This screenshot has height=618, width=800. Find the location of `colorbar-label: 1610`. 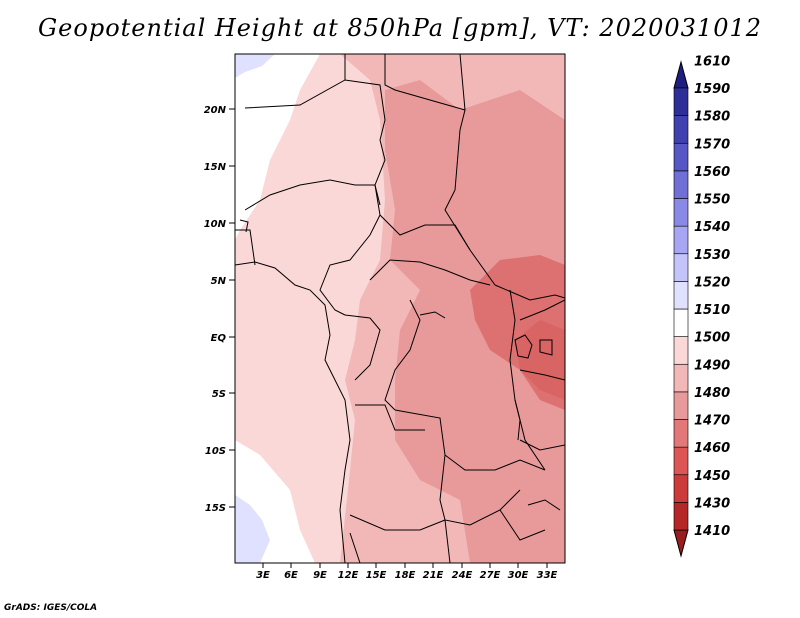

colorbar-label: 1610 is located at coordinates (712, 61).